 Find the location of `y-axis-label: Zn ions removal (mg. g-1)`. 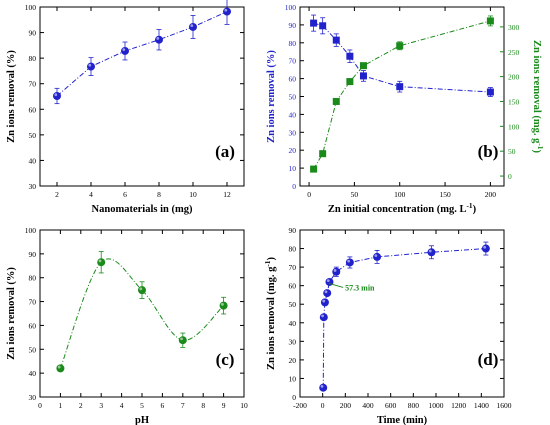

y-axis-label: Zn ions removal (mg. g-1) is located at coordinates (270, 313).